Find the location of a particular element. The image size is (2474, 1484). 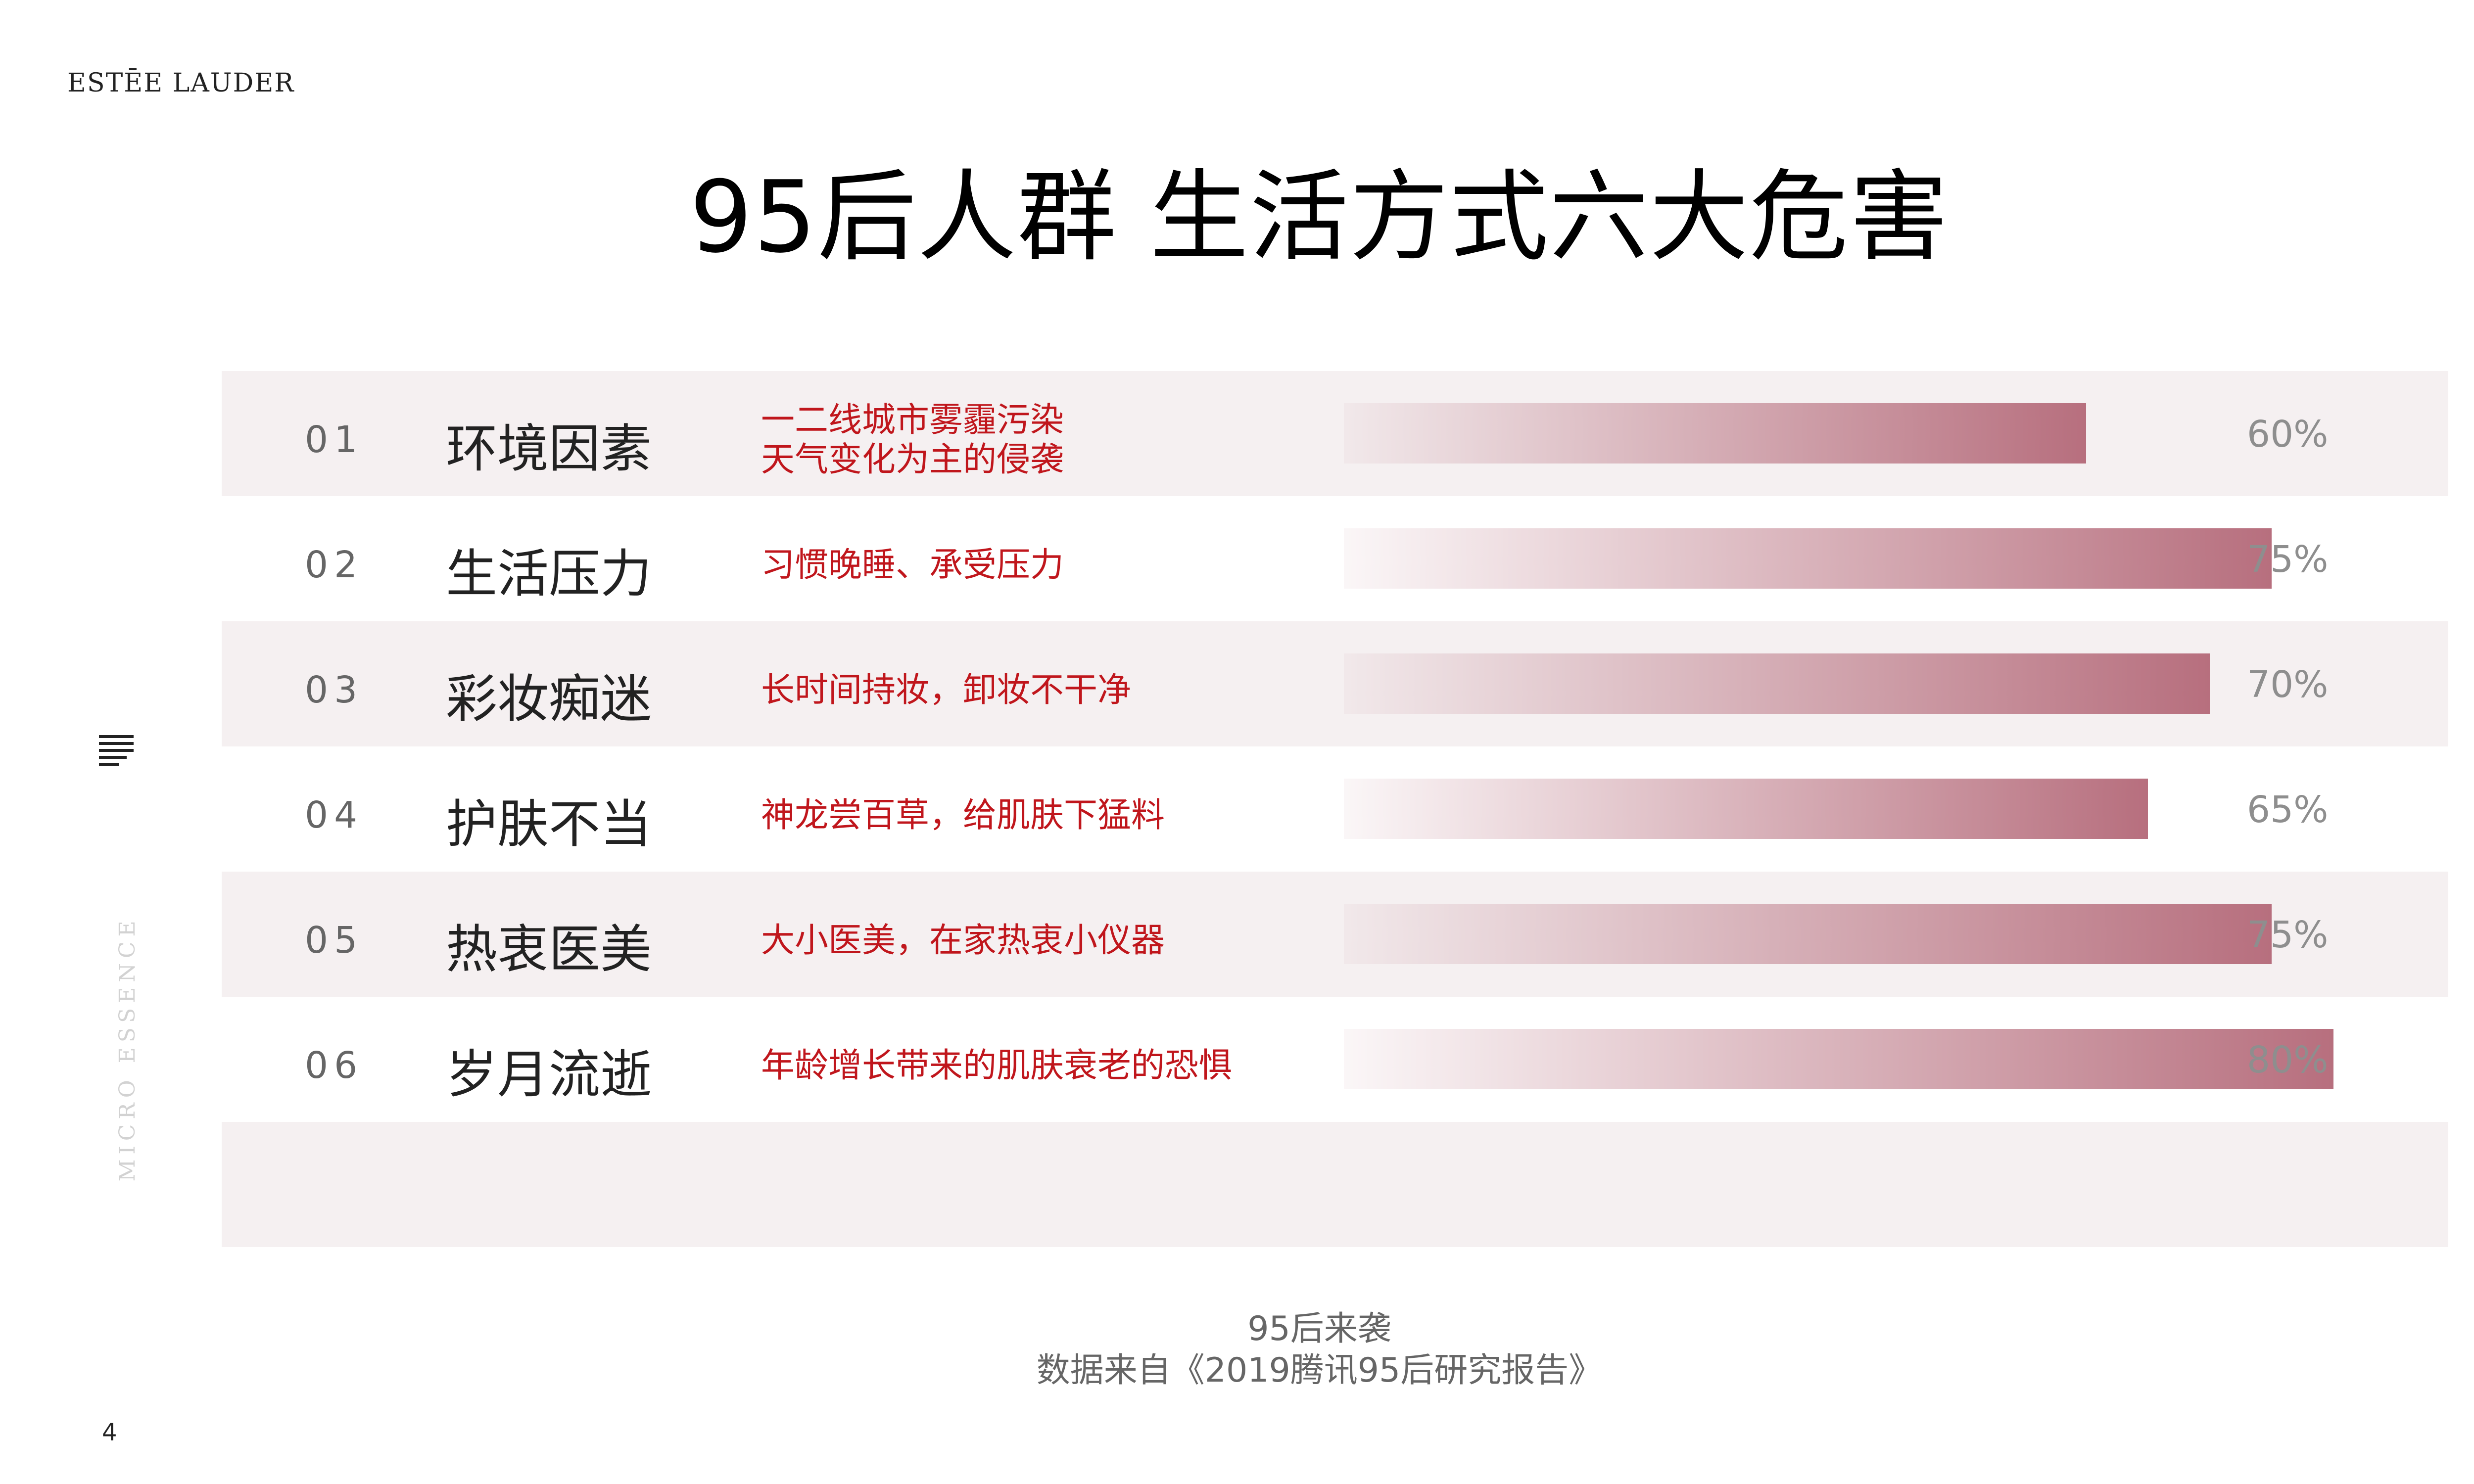

category-description: 长时间持妆，卸妆不干净 is located at coordinates (946, 690).